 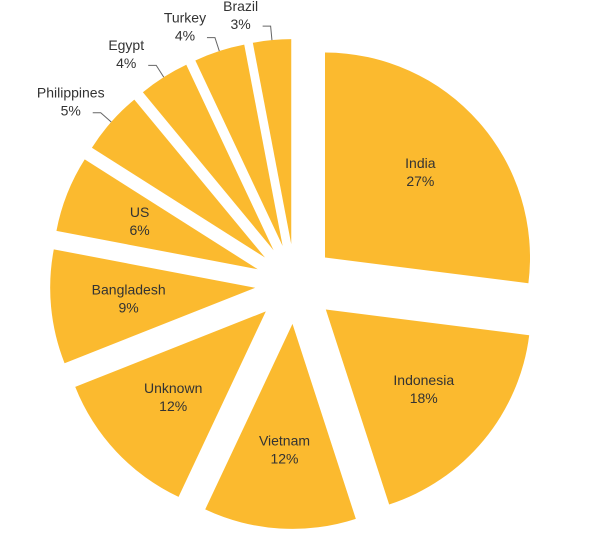 I want to click on slice-label: Unknown, so click(x=173, y=388).